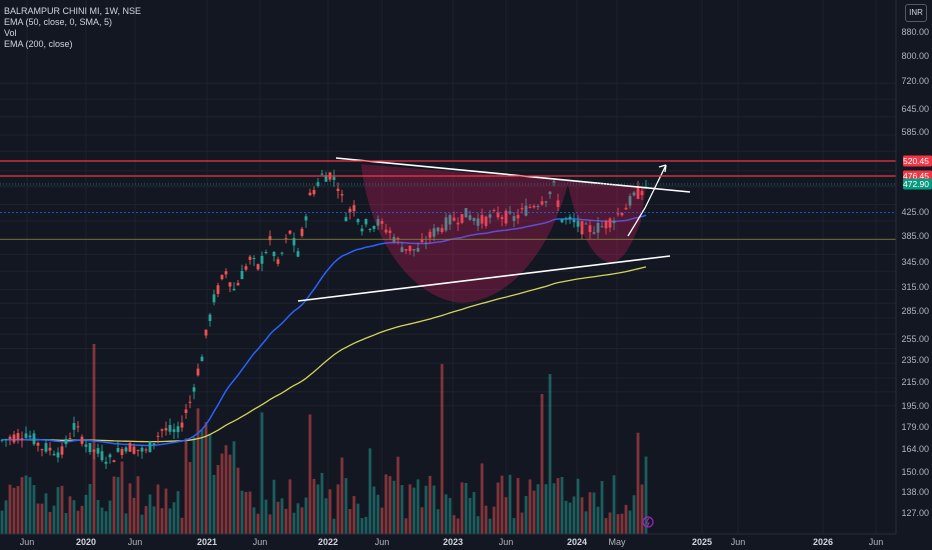 The width and height of the screenshot is (932, 550). I want to click on price-tick-label: 345.00, so click(915, 262).